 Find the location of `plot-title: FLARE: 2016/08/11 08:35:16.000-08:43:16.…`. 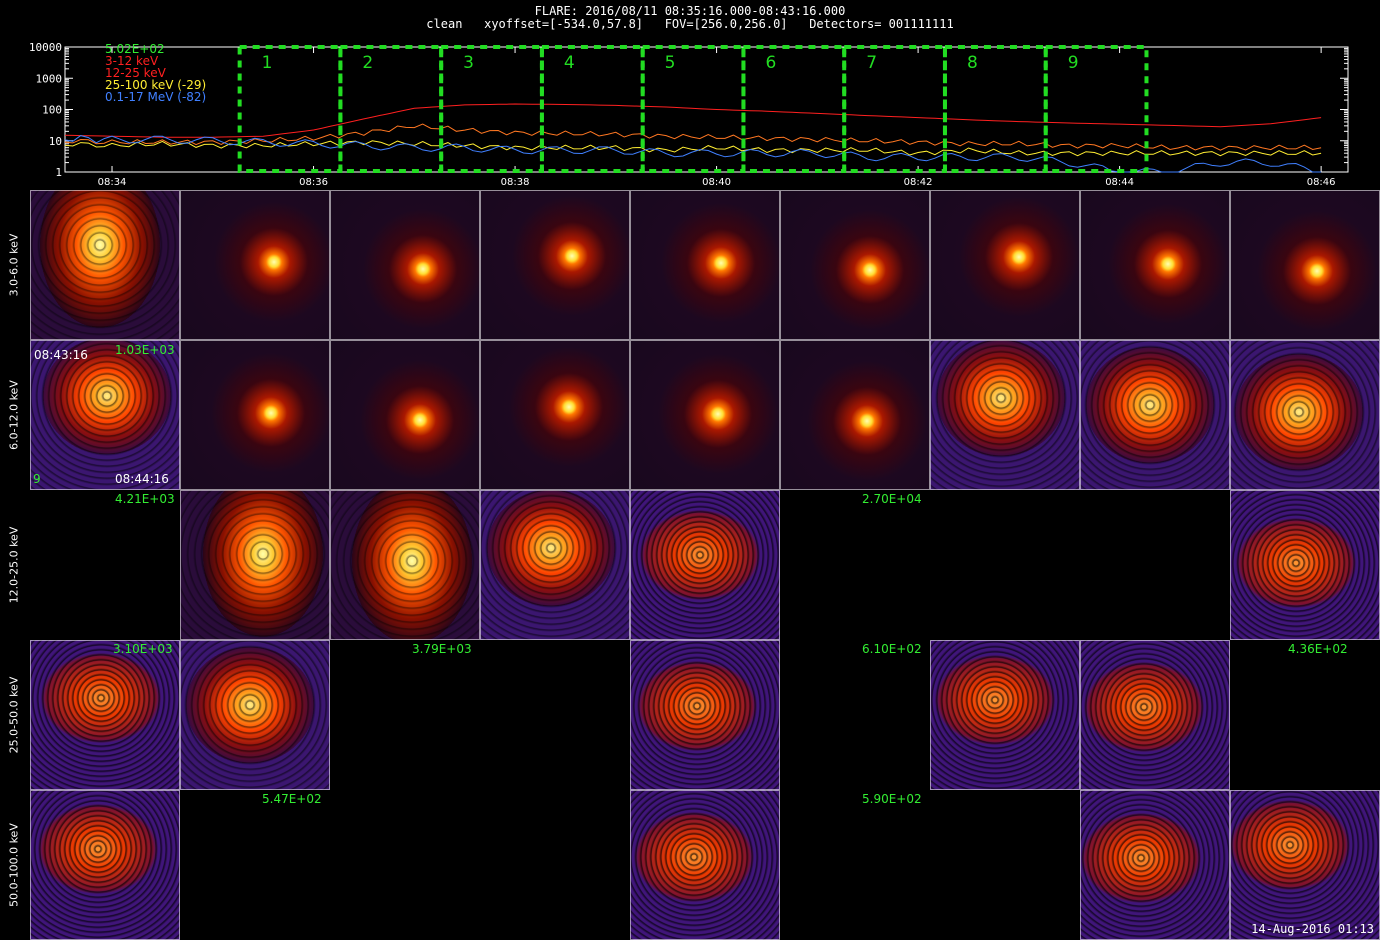

plot-title: FLARE: 2016/08/11 08:35:16.000-08:43:16.… is located at coordinates (690, 11).